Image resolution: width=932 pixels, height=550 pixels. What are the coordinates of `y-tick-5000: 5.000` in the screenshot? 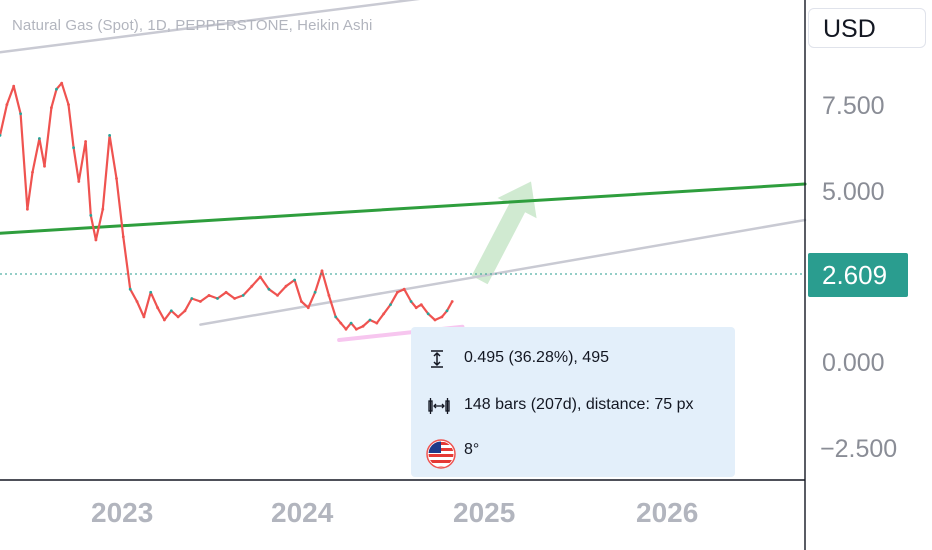 It's located at (853, 192).